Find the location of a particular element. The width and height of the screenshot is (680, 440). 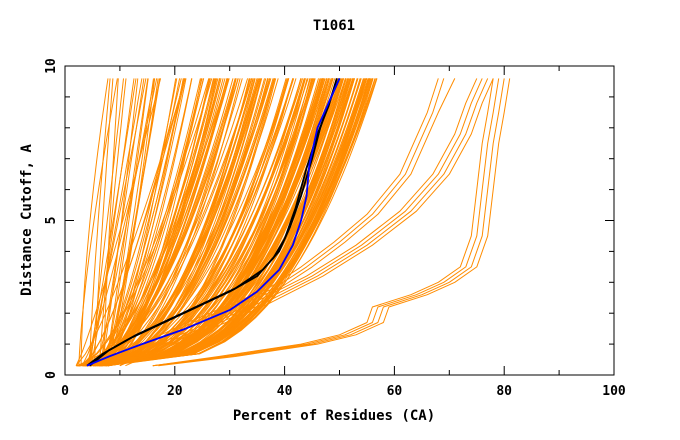

x-tick-label: 100 is located at coordinates (614, 391).